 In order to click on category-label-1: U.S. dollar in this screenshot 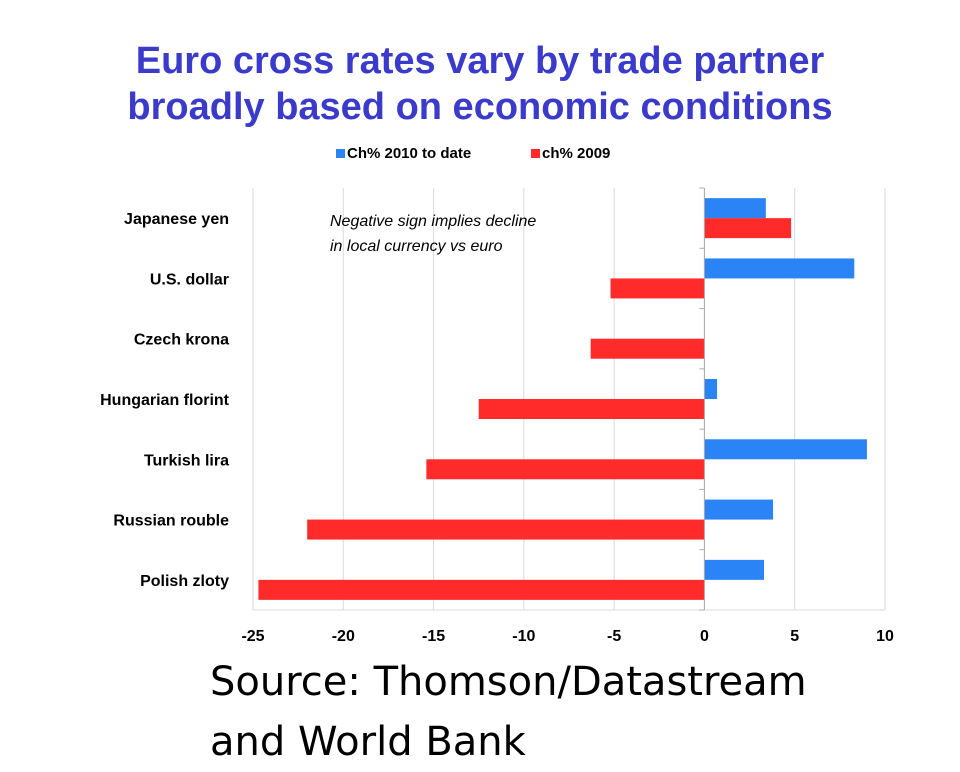, I will do `click(189, 279)`.